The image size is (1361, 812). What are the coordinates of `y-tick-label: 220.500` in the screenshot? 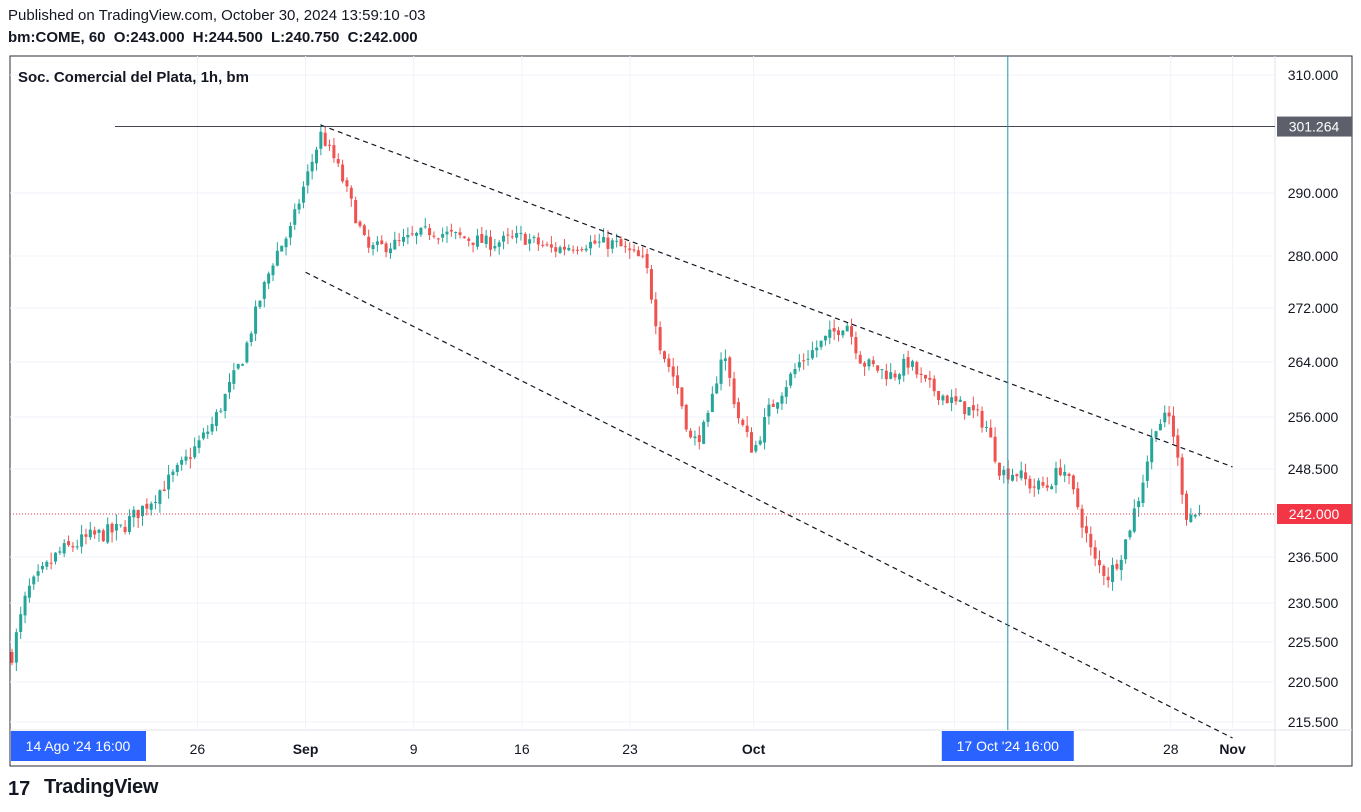 It's located at (1313, 682).